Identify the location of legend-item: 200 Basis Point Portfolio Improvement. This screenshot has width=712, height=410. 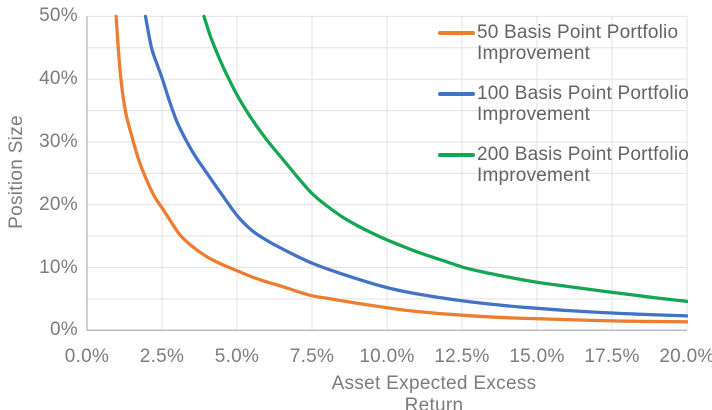
(563, 165).